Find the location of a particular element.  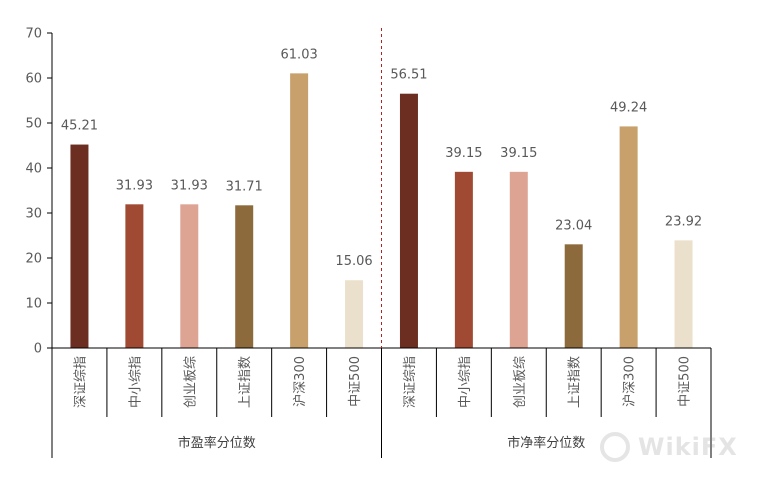

y-axis: 0 10 20 30 40 50 60 70 is located at coordinates (39, 192).